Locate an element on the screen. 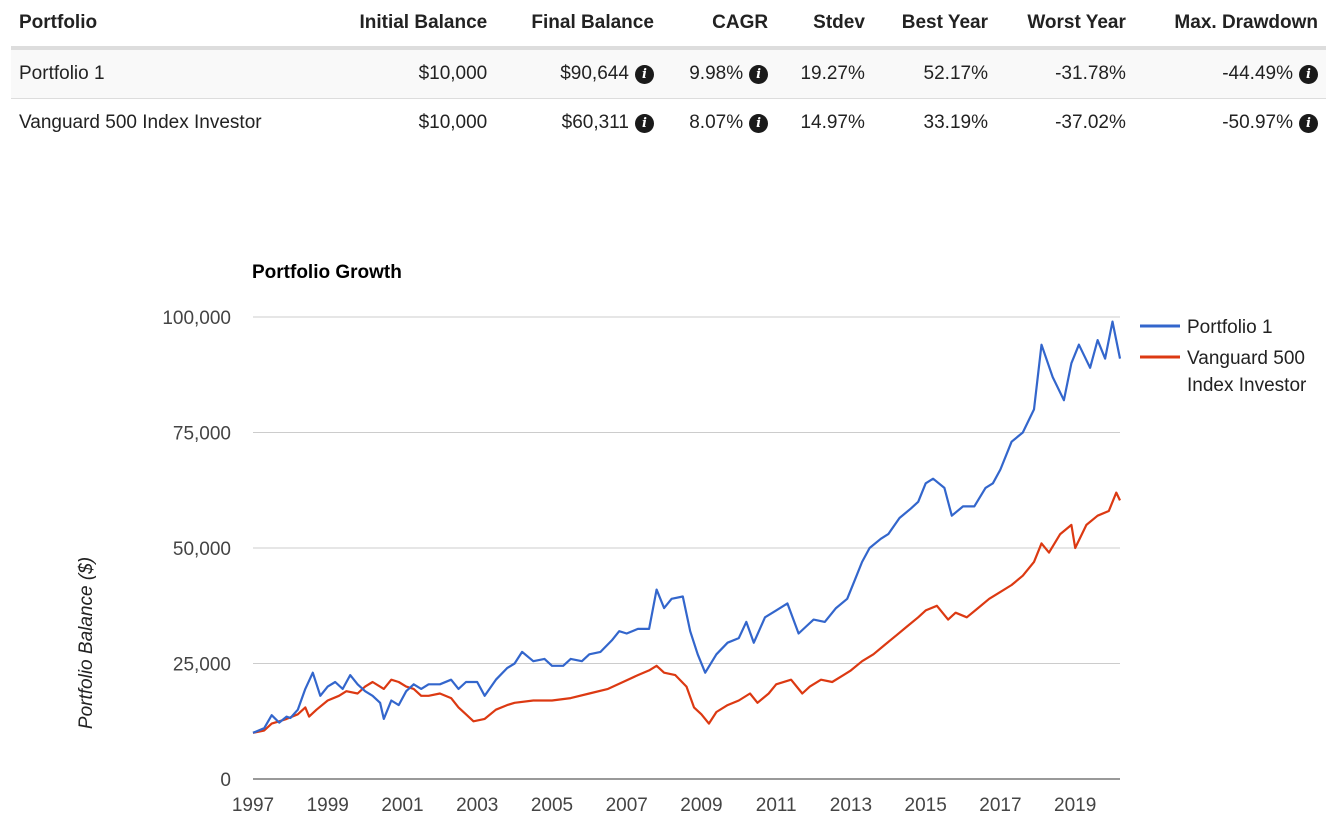 Image resolution: width=1328 pixels, height=822 pixels. legend-label-portfolio-1: Portfolio 1 is located at coordinates (1230, 327).